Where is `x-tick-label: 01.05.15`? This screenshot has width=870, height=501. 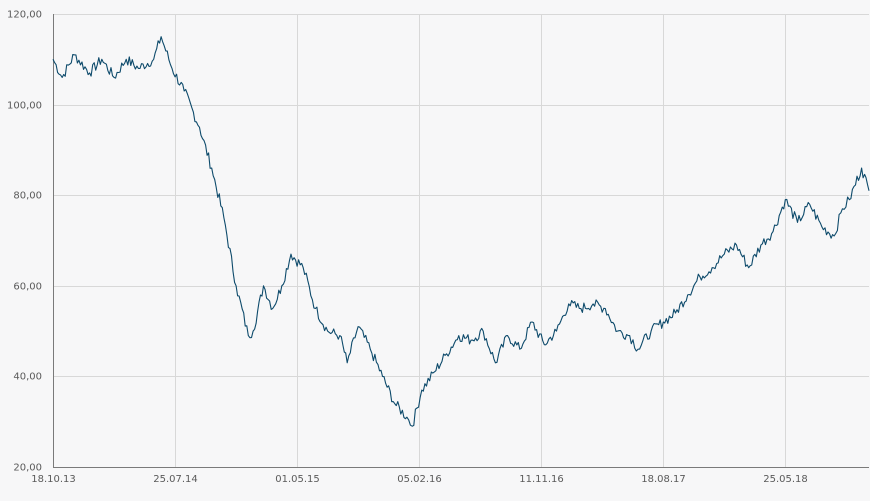
x-tick-label: 01.05.15 is located at coordinates (297, 479).